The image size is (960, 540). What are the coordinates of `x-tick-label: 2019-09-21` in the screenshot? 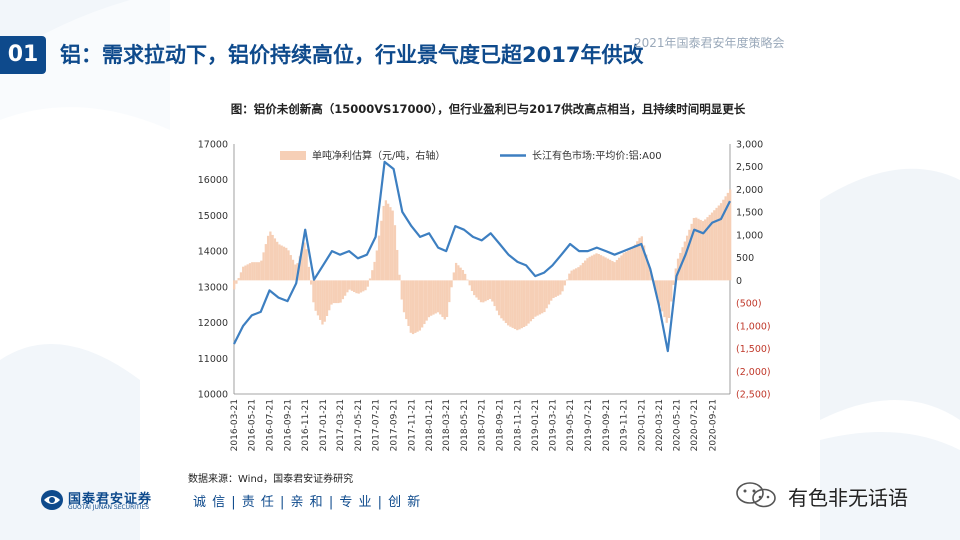 It's located at (607, 425).